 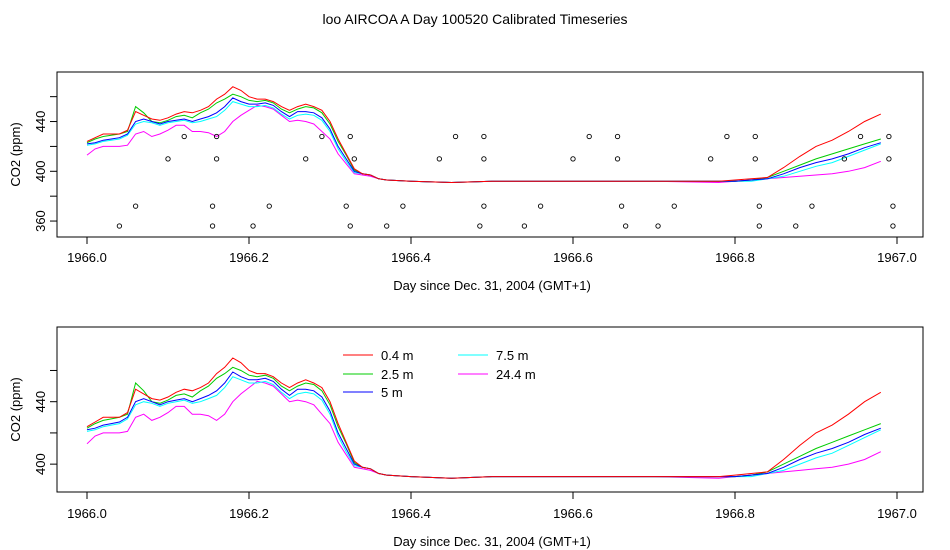 I want to click on x-tick-label-2-5: 1967.0, so click(x=897, y=513).